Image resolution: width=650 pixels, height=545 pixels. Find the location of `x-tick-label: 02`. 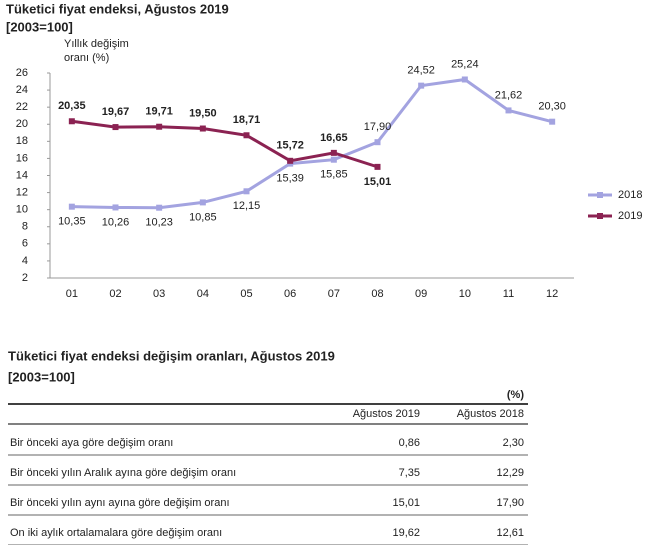

x-tick-label: 02 is located at coordinates (115, 294).